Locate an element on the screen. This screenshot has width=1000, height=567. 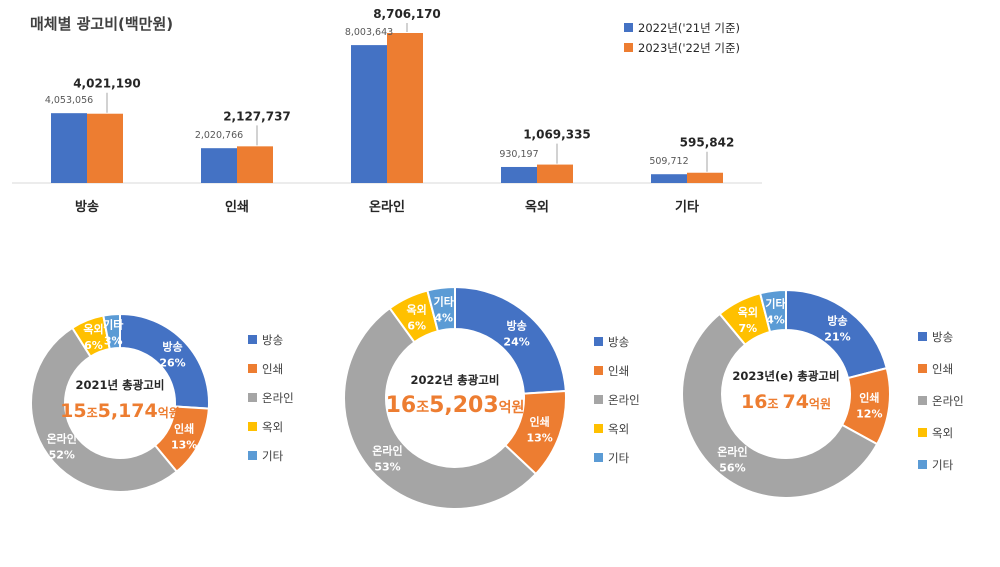
slice-percent: 56% is located at coordinates (732, 468).